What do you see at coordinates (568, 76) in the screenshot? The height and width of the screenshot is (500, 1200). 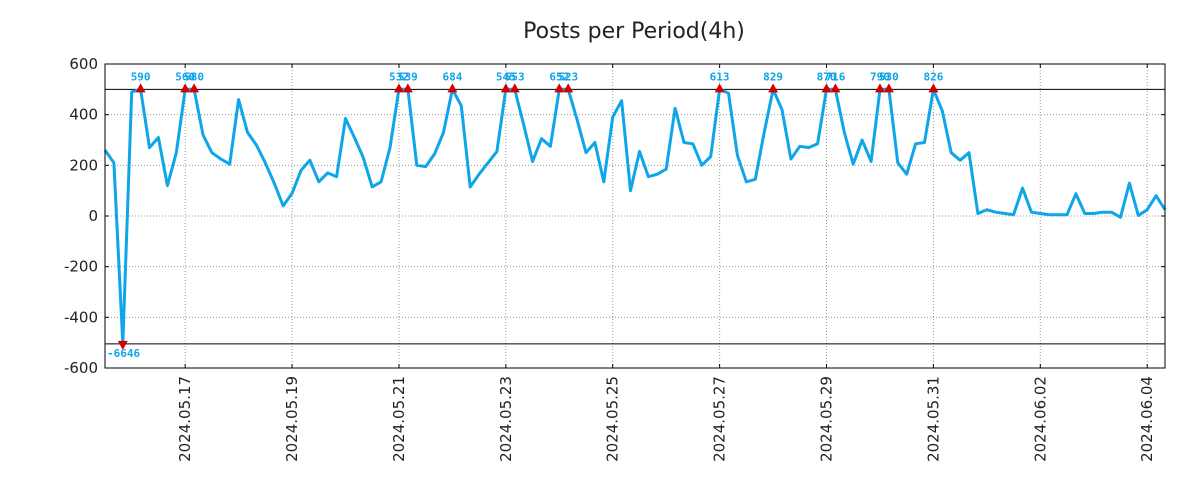 I see `peak-annotation: 523` at bounding box center [568, 76].